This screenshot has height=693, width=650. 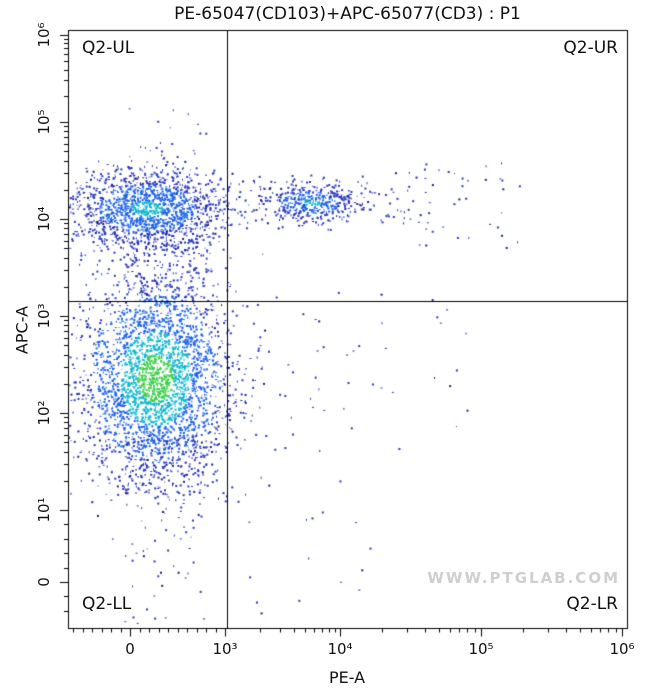 I want to click on y-axis-title: APC-A, so click(x=22, y=330).